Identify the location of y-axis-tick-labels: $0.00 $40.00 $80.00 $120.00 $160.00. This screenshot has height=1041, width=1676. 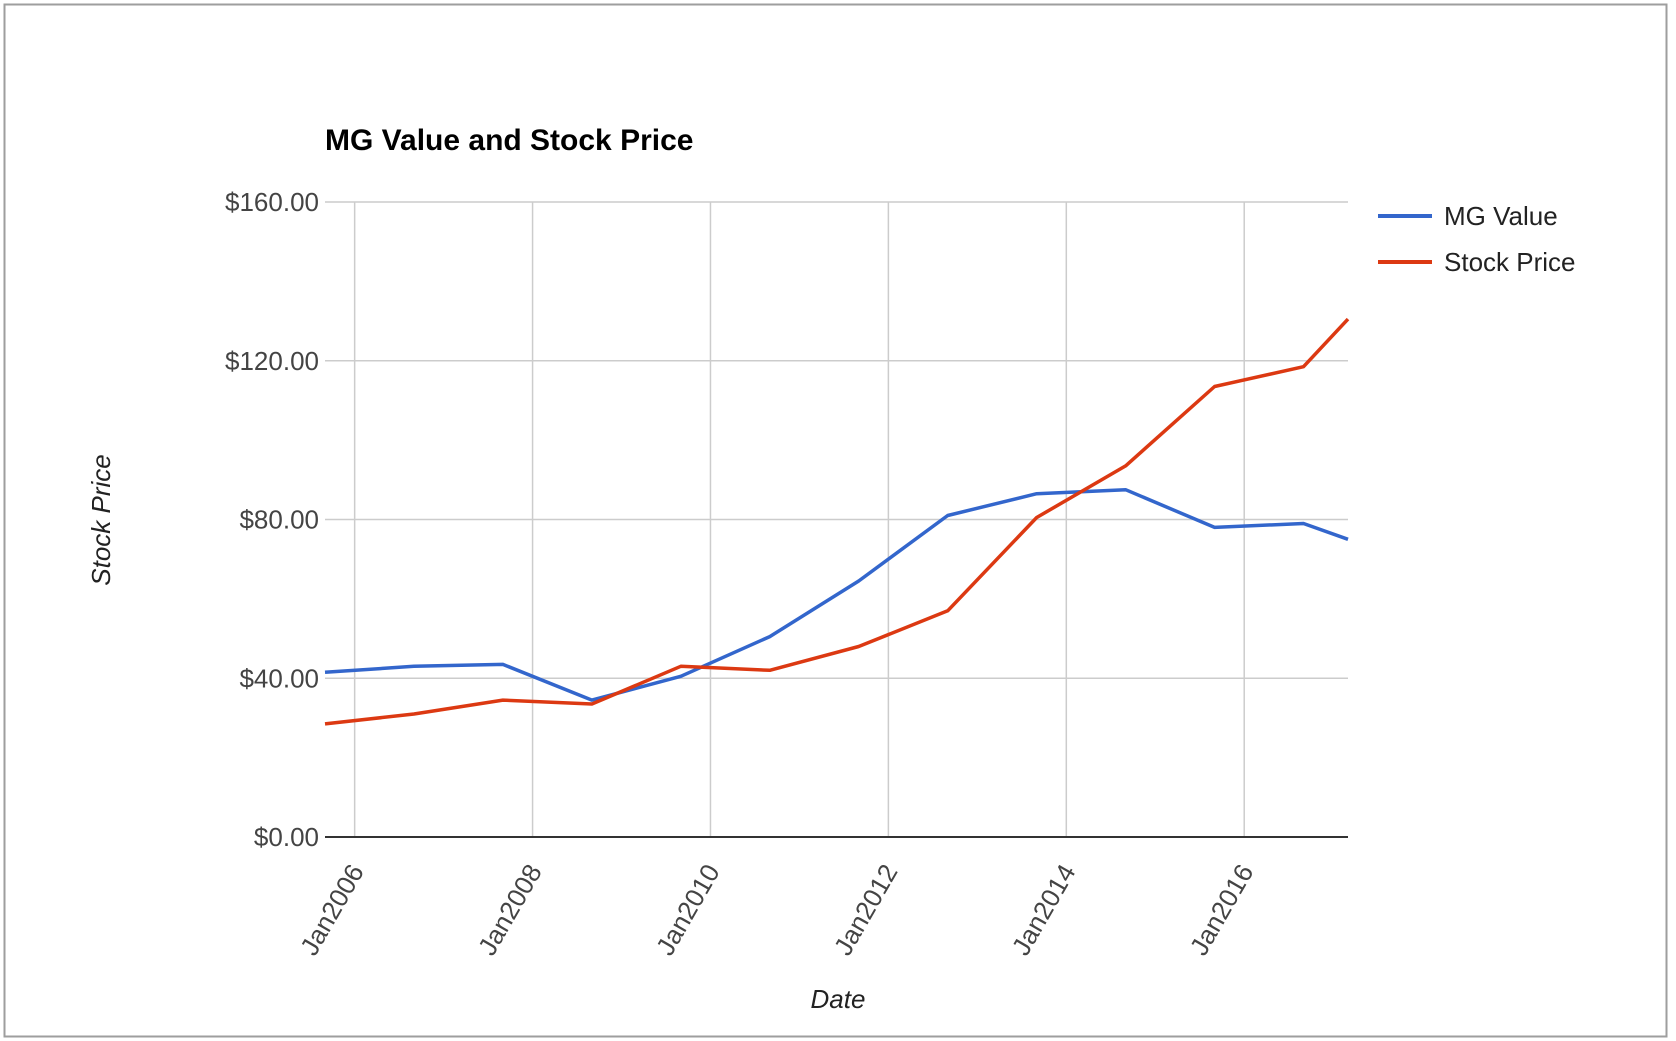
(272, 519).